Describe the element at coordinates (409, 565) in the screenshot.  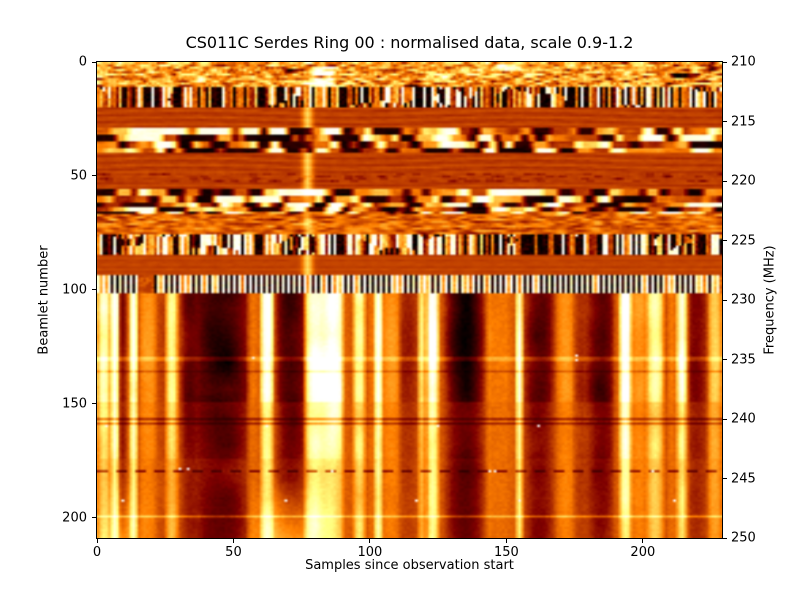
I see `x-axis-label: Samples since observation start` at that location.